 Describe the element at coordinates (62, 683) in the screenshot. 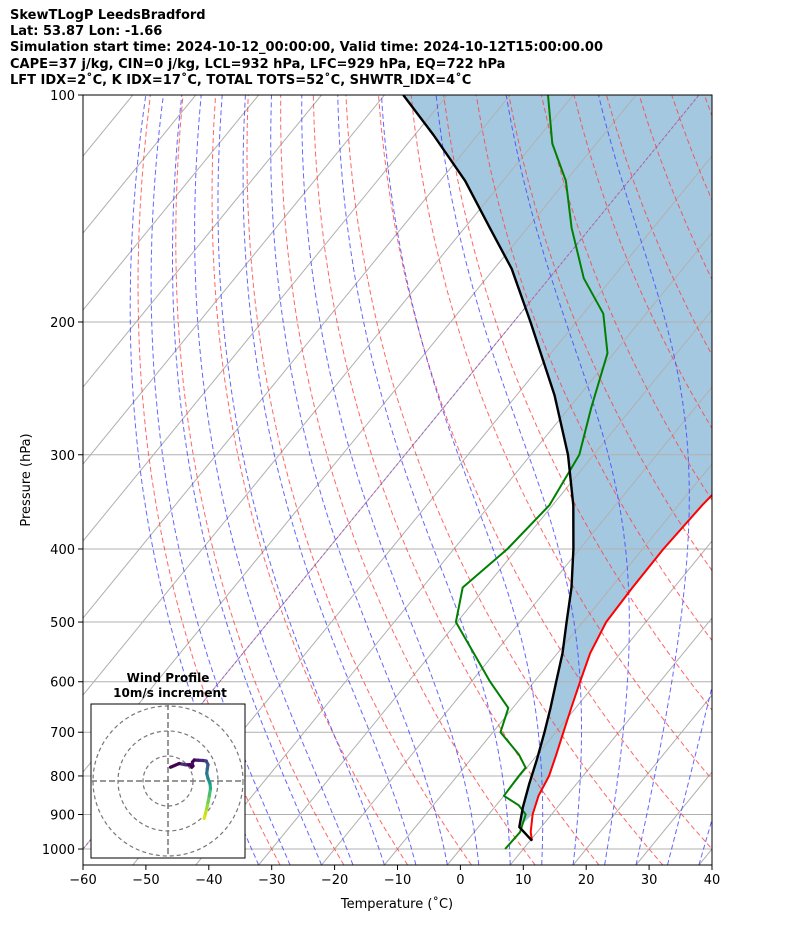

I see `y-tick-label: 600` at that location.